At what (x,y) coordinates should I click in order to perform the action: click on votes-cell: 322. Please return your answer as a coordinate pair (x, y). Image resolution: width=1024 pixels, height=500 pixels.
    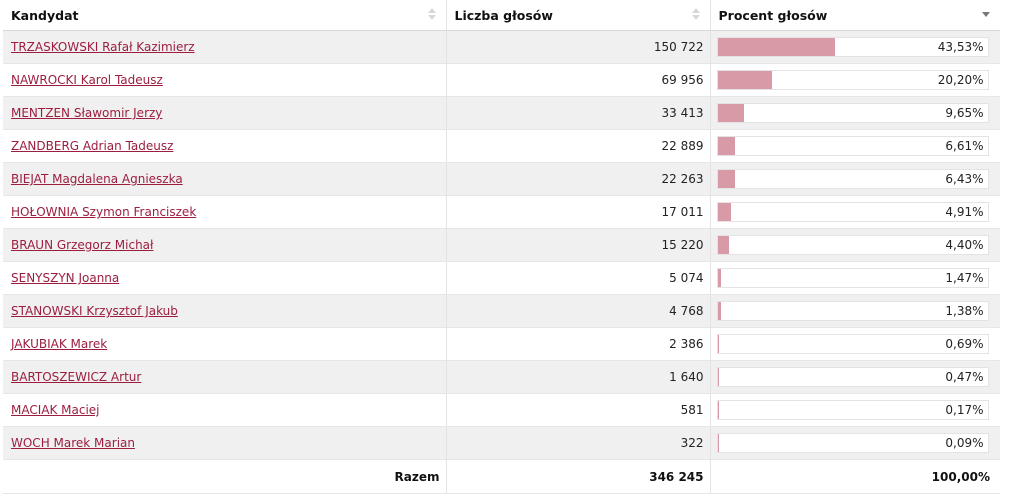
    Looking at the image, I should click on (577, 443).